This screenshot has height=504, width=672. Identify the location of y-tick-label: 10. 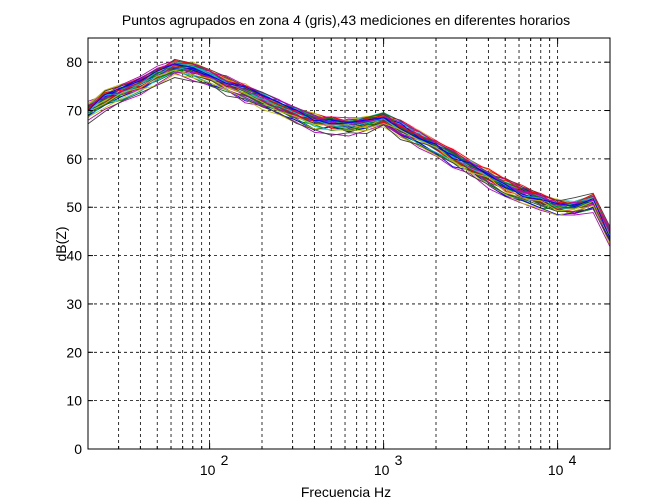
(74, 401).